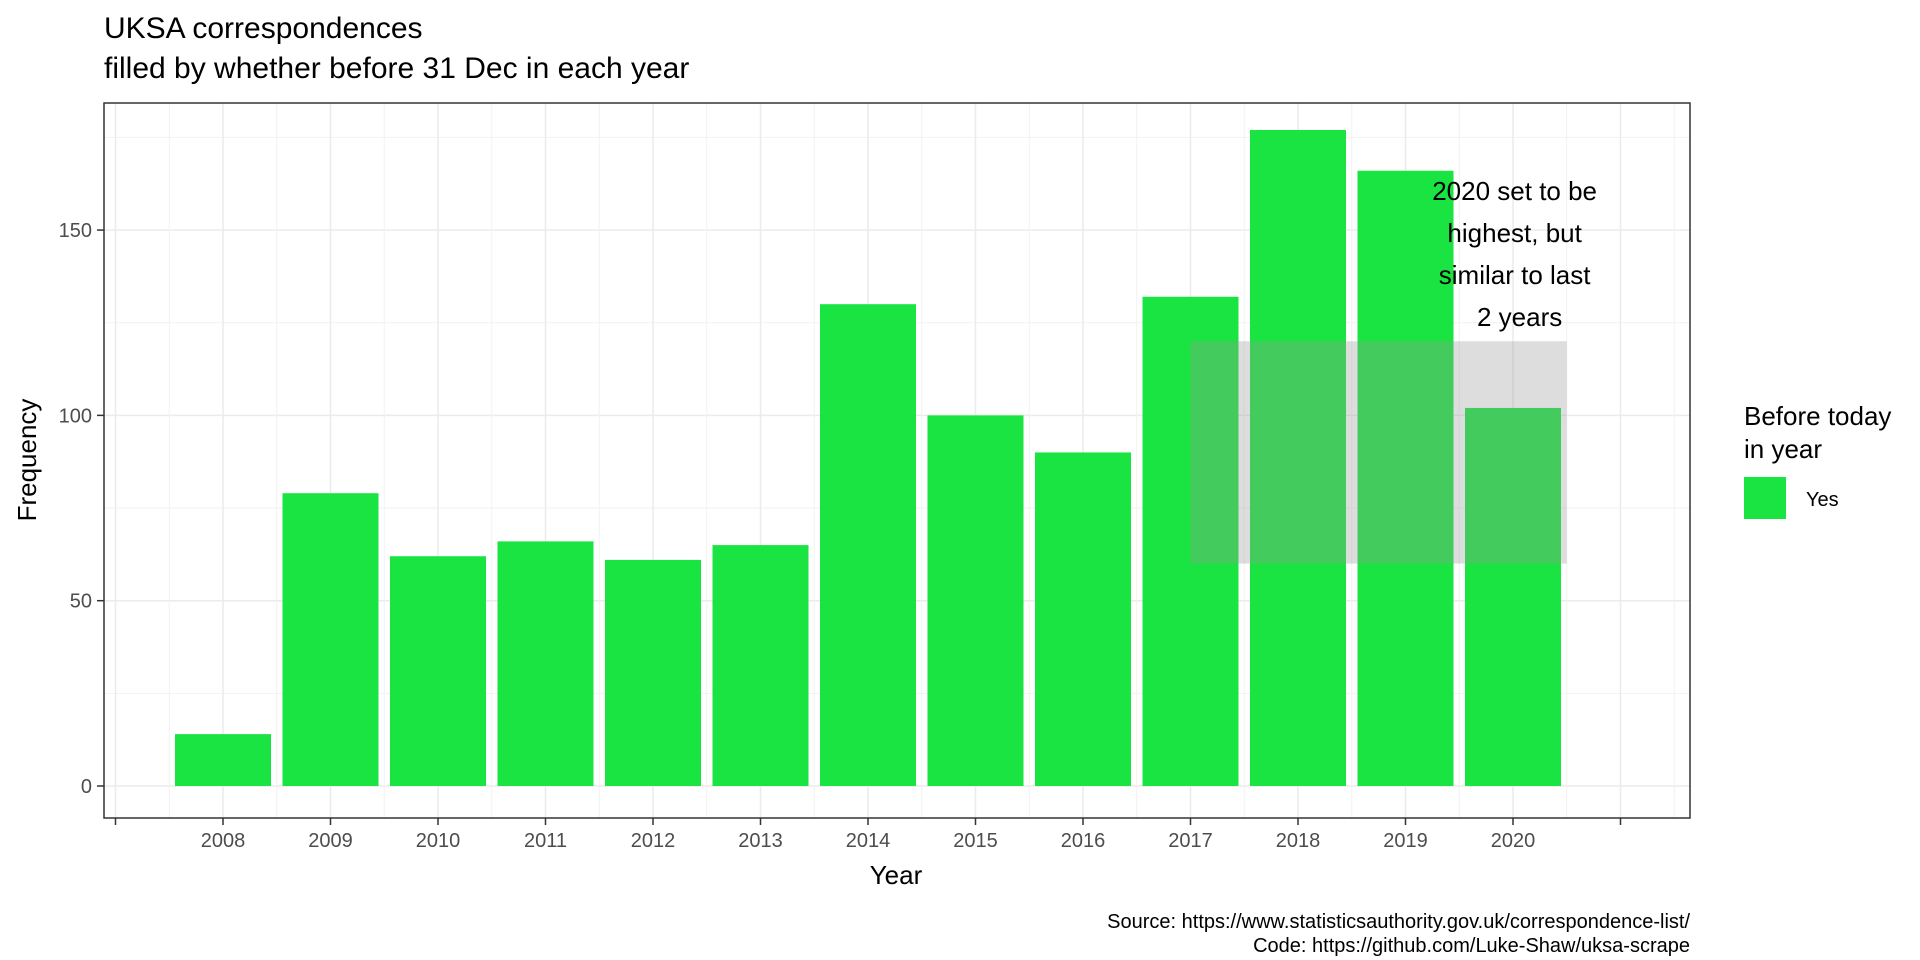 Image resolution: width=1920 pixels, height=960 pixels. I want to click on x-axis-title: Year, so click(896, 875).